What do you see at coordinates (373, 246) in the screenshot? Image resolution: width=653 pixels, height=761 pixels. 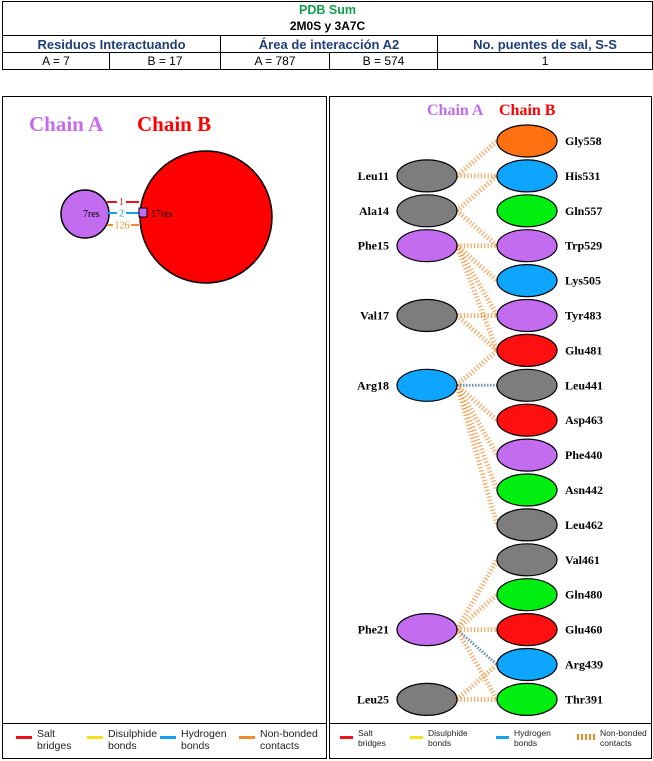 I see `chain-a-residue-label: Phe15` at bounding box center [373, 246].